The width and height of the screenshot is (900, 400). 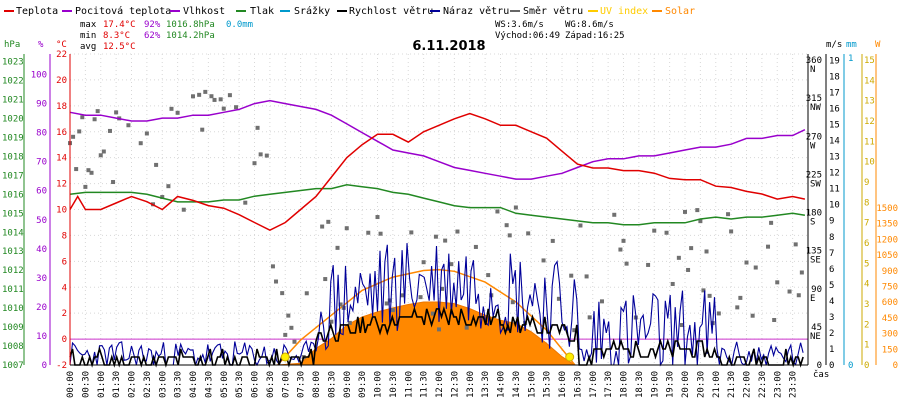 I want to click on uv-tick-label: 3, so click(x=866, y=305).